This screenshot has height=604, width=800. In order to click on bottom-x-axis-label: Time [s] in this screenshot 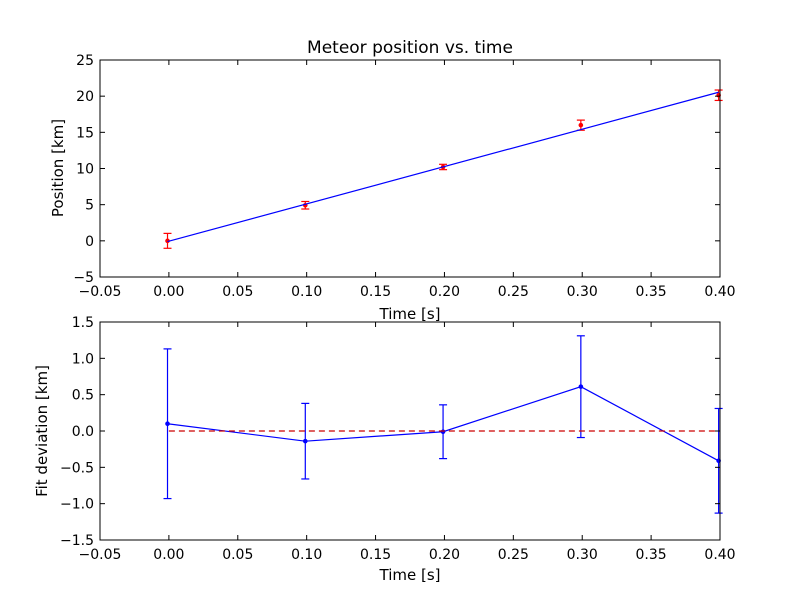, I will do `click(410, 575)`.